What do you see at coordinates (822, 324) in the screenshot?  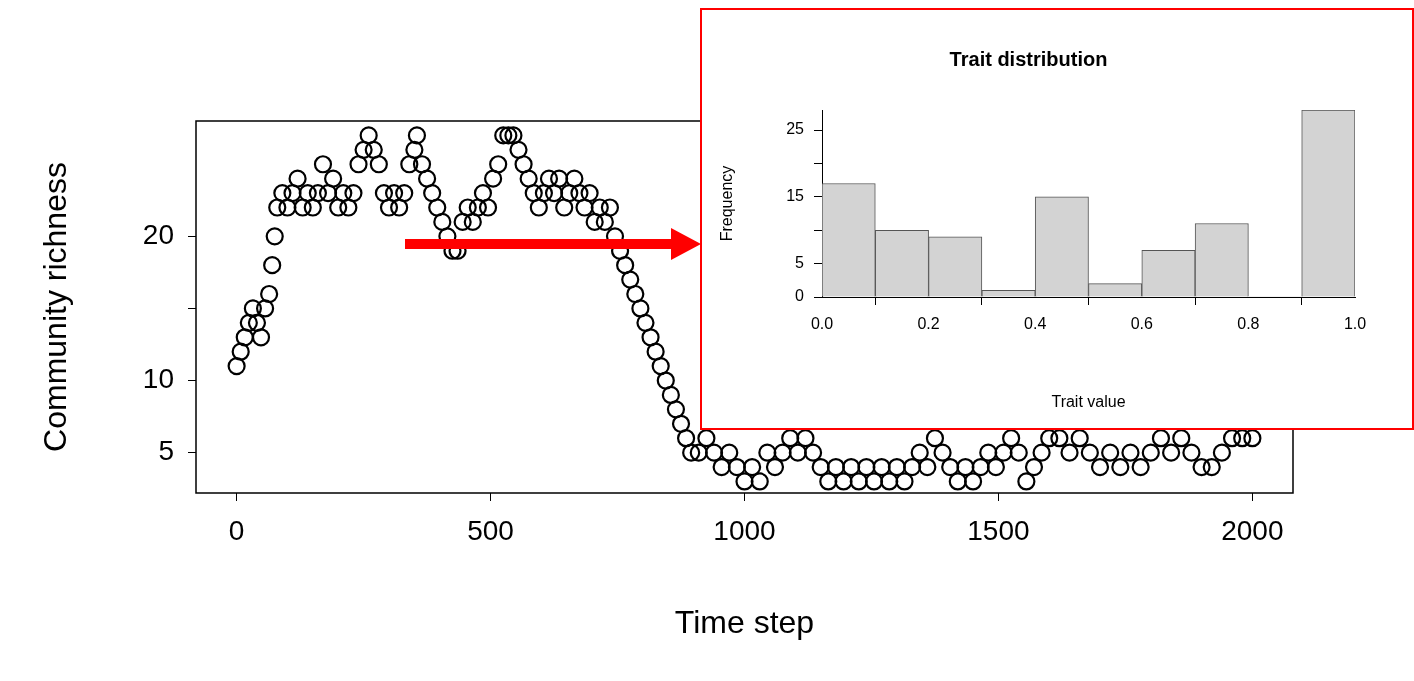 I see `x-tick-label: 0.0` at bounding box center [822, 324].